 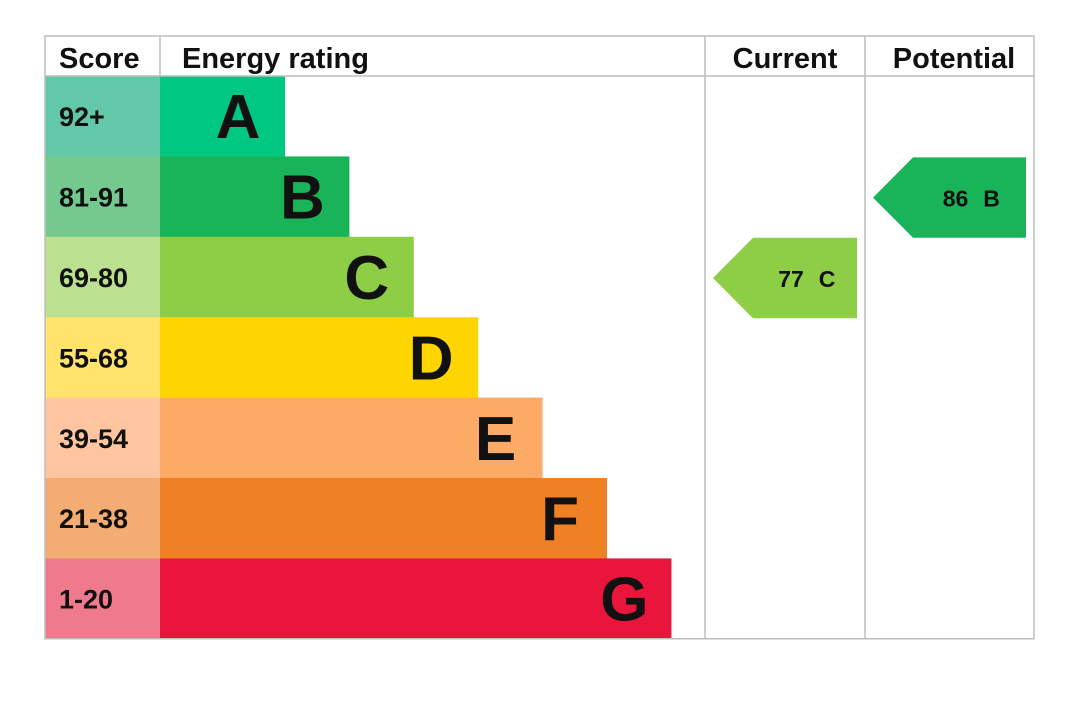 I want to click on header-score: Score, so click(x=99, y=59).